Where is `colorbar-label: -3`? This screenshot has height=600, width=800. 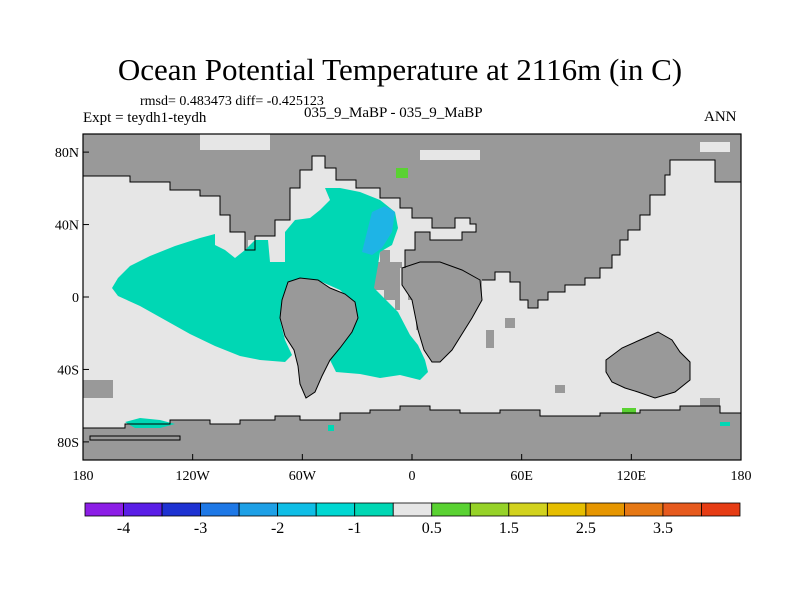
colorbar-label: -3 is located at coordinates (200, 528).